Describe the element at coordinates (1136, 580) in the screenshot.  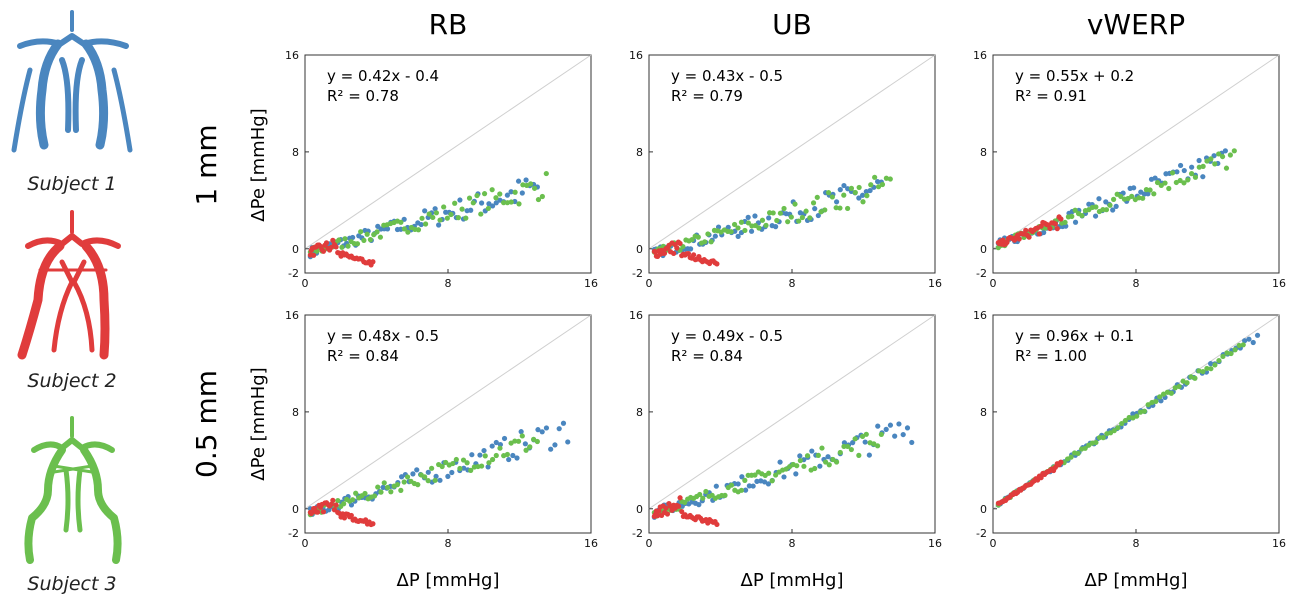
I see `x-axis-label-col-3: ΔP [mmHg]` at that location.